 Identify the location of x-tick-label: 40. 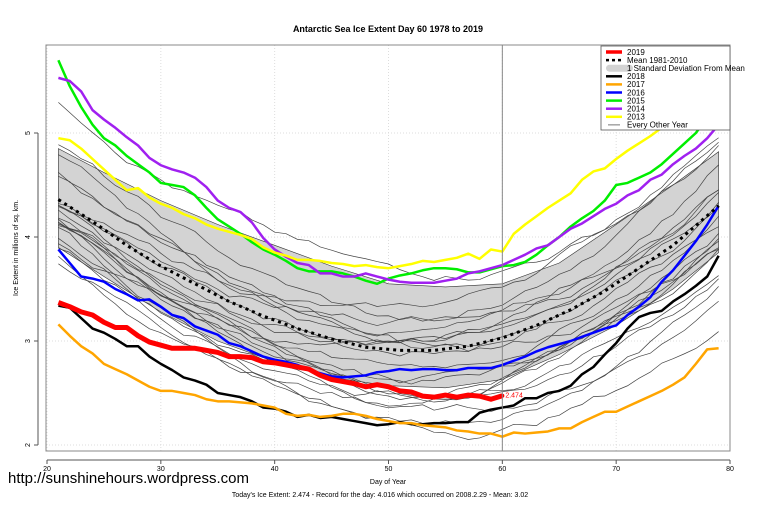
(275, 469).